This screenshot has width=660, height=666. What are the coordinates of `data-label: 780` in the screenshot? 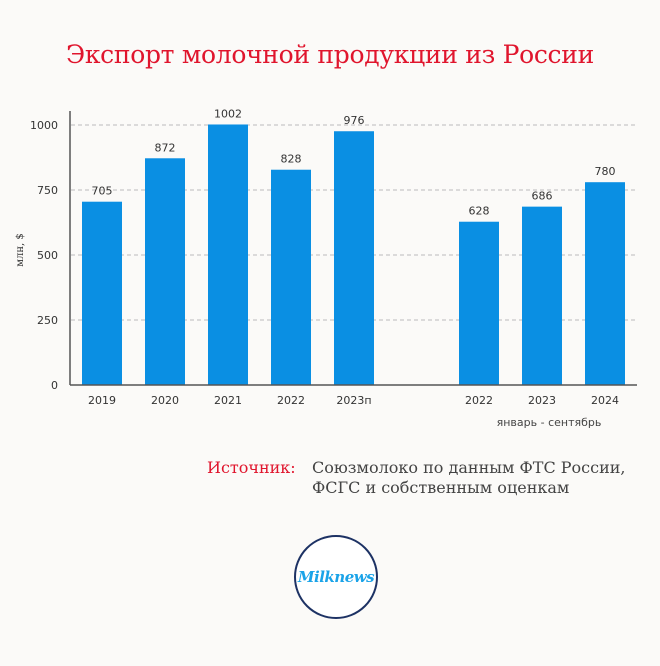 It's located at (605, 171).